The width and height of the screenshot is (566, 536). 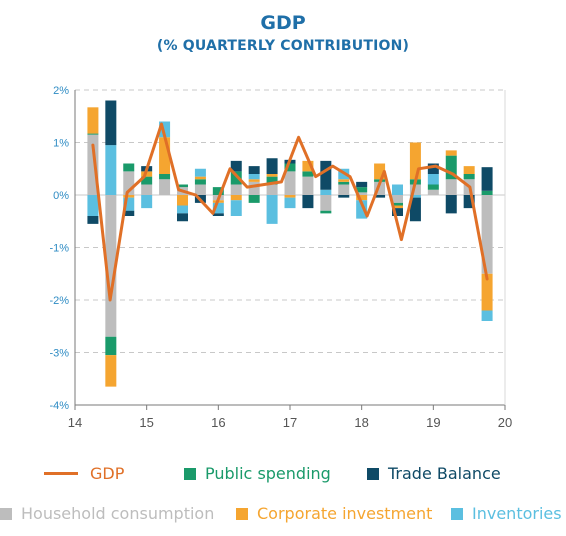 I want to click on legend-label-public-spending: Public spending, so click(x=268, y=473).